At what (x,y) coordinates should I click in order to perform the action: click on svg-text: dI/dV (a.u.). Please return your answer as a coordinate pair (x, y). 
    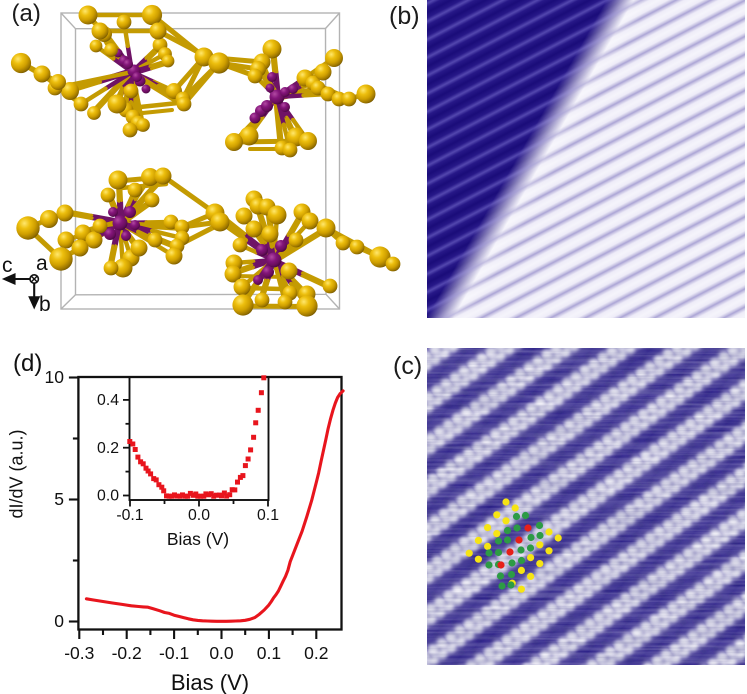
    Looking at the image, I should click on (17, 473).